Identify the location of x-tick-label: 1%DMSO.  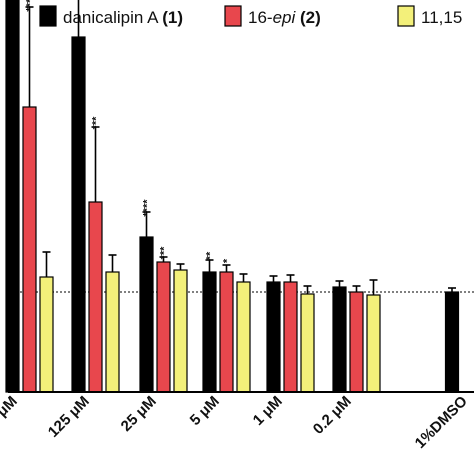
(441, 422).